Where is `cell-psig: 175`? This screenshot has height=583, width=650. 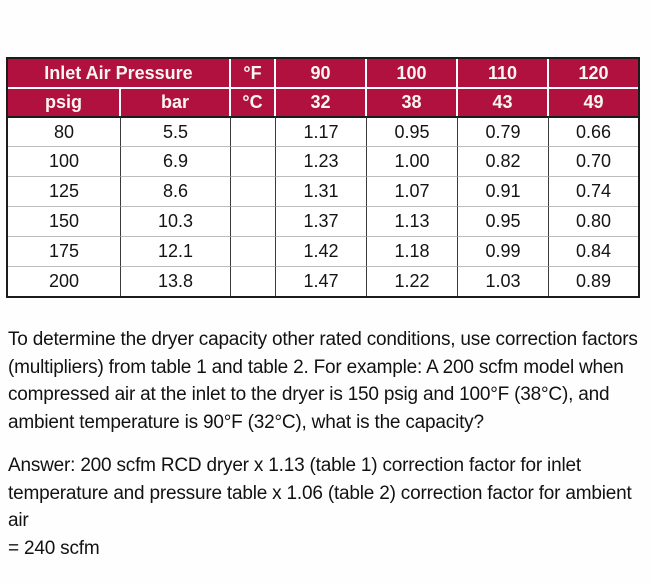 cell-psig: 175 is located at coordinates (64, 251).